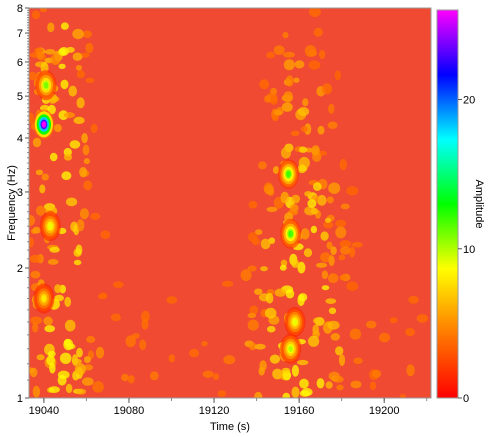 This screenshot has height=437, width=499. Describe the element at coordinates (44, 411) in the screenshot. I see `x-tick-label: 19040` at that location.